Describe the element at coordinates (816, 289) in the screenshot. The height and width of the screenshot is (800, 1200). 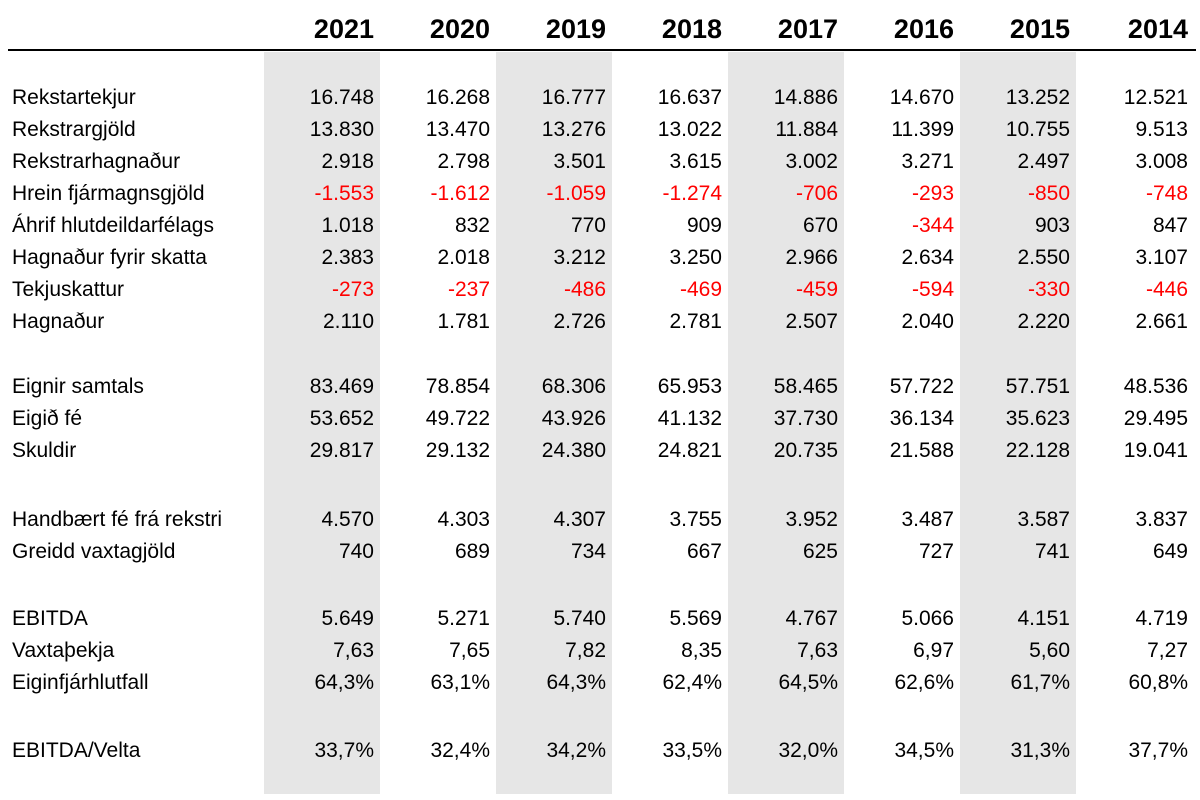
I see `table-cell: -459` at that location.